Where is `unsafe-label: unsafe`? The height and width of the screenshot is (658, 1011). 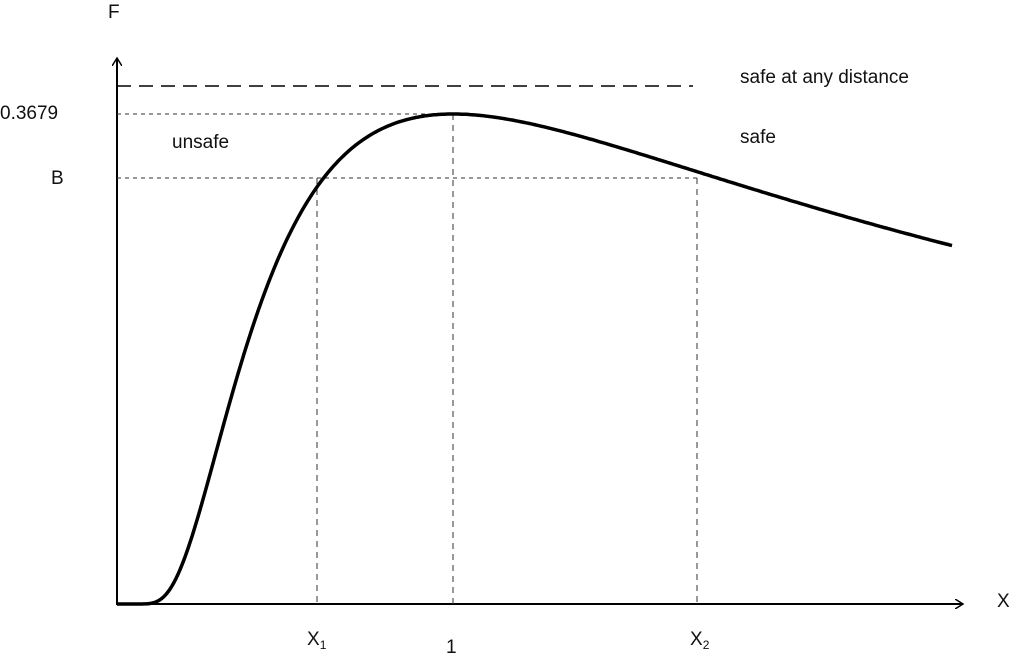 unsafe-label: unsafe is located at coordinates (201, 142).